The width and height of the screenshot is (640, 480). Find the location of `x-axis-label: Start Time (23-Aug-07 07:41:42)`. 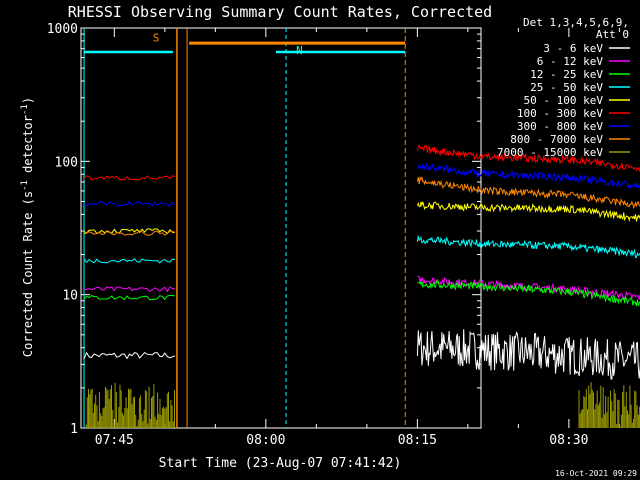

x-axis-label: Start Time (23-Aug-07 07:41:42) is located at coordinates (280, 463).